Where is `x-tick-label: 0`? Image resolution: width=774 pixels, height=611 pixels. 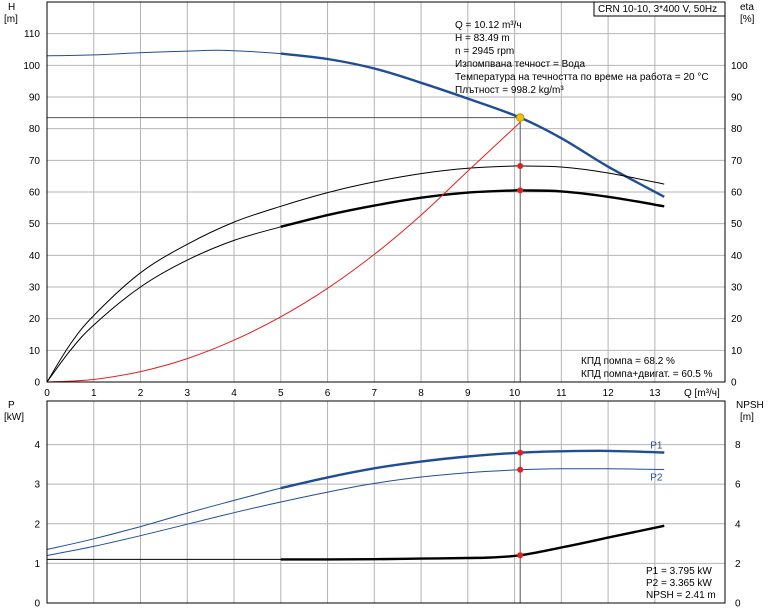
x-tick-label: 0 is located at coordinates (47, 393).